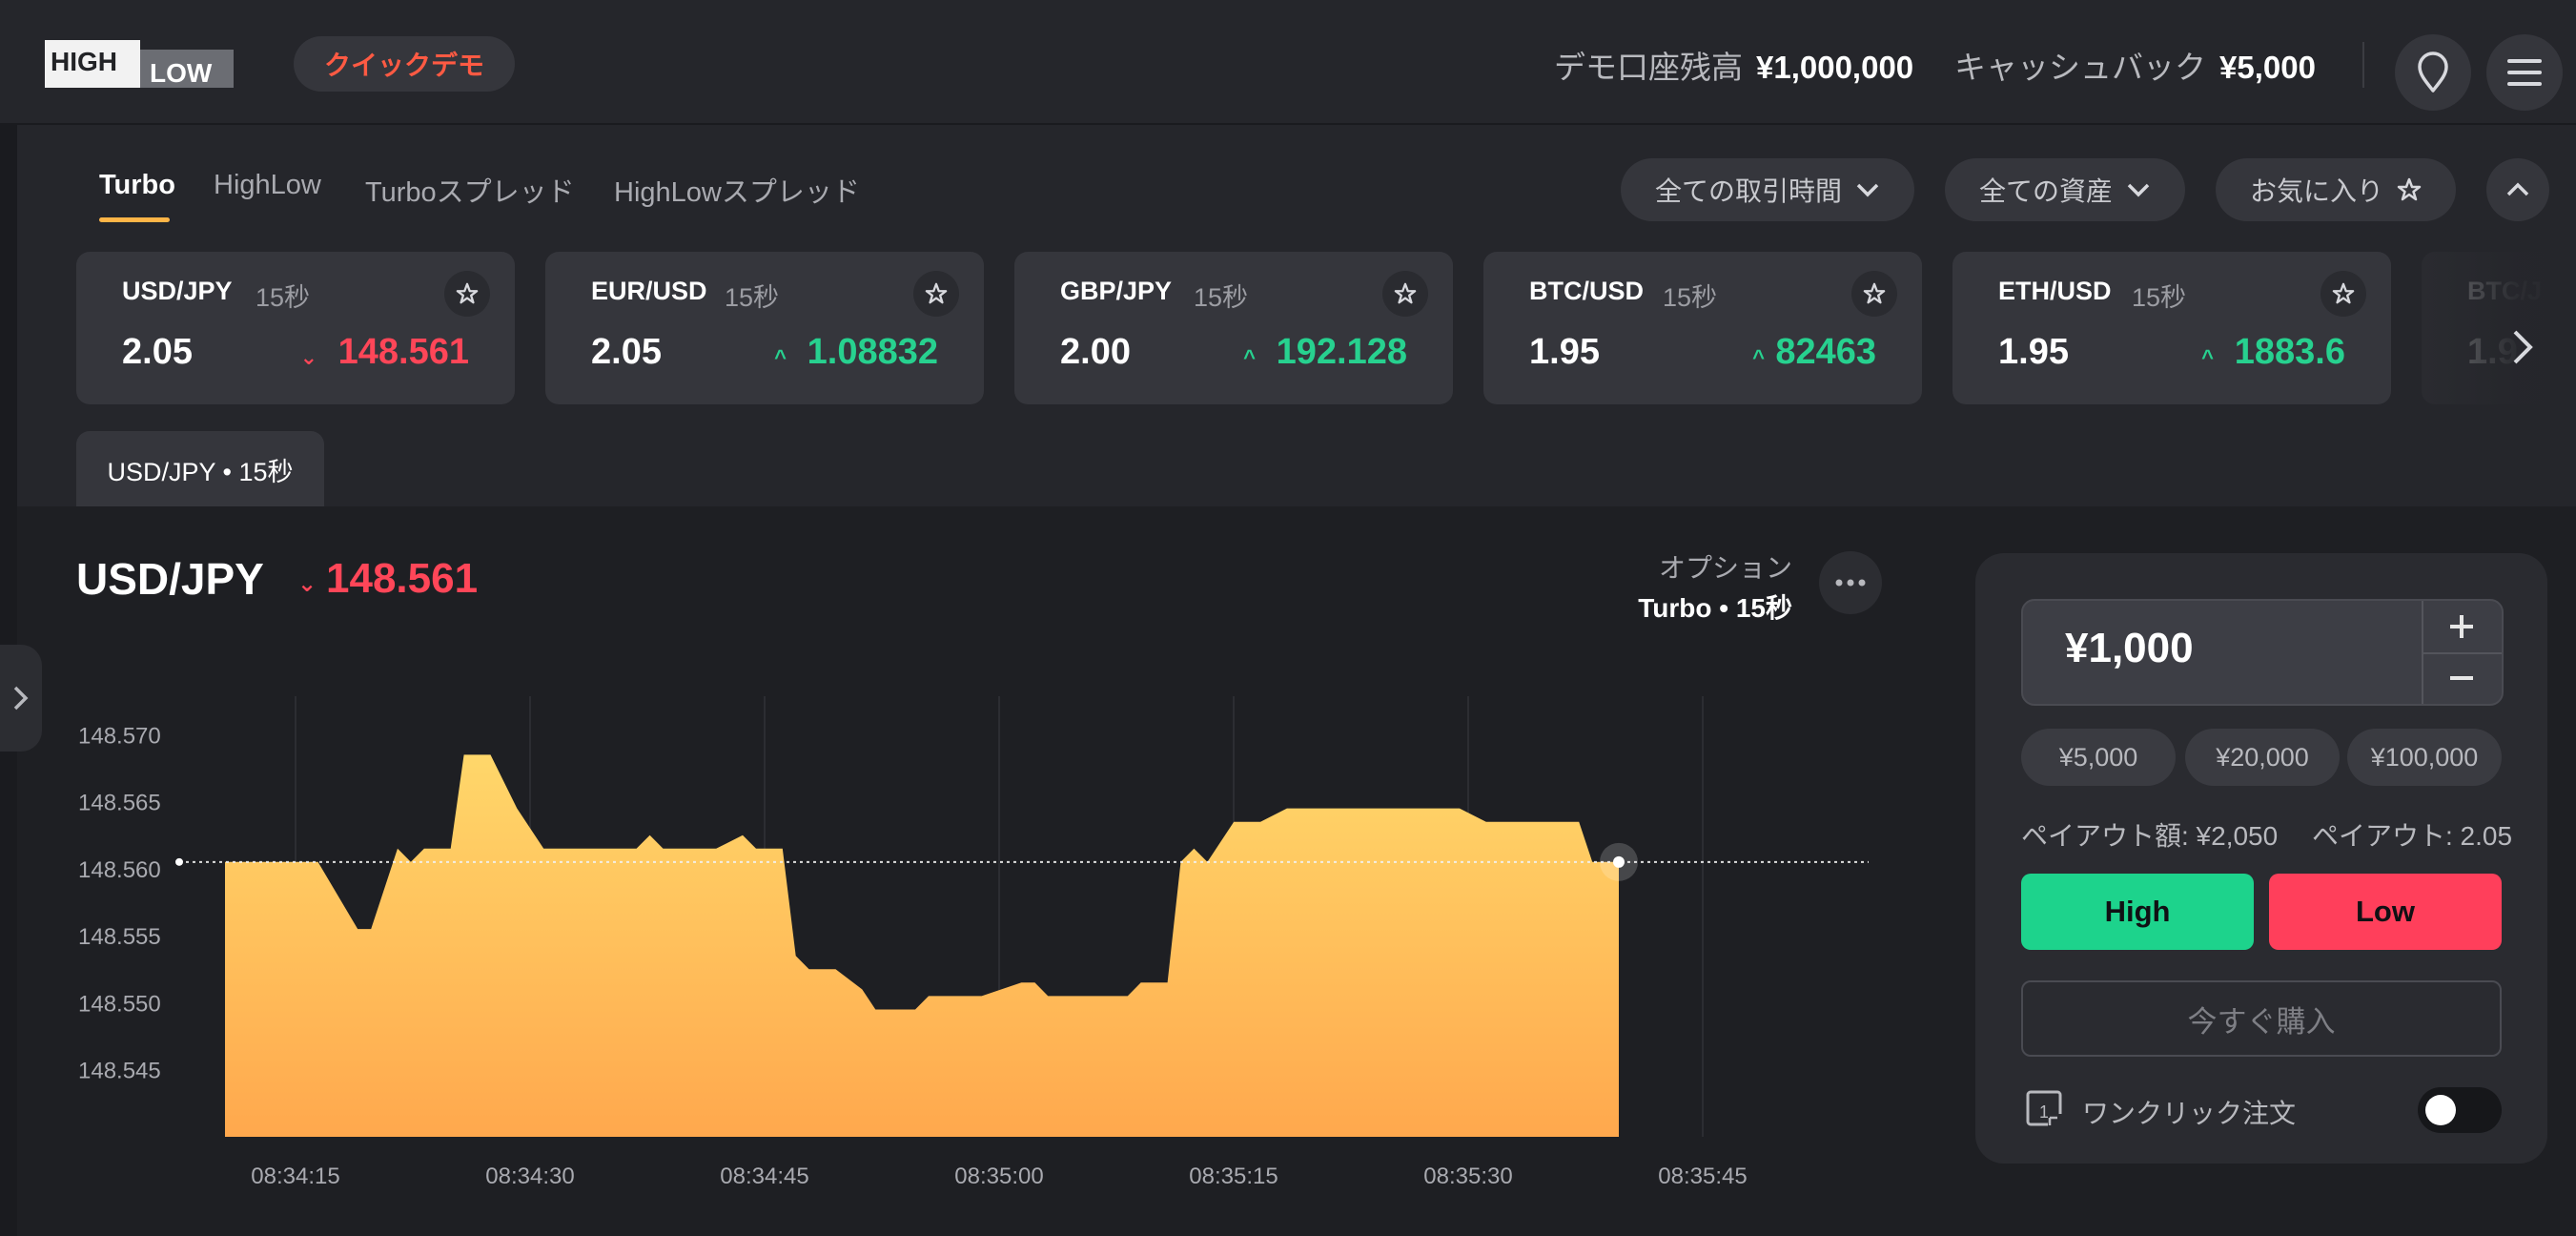  I want to click on asset-pair: GBP/JPY, so click(1117, 291).